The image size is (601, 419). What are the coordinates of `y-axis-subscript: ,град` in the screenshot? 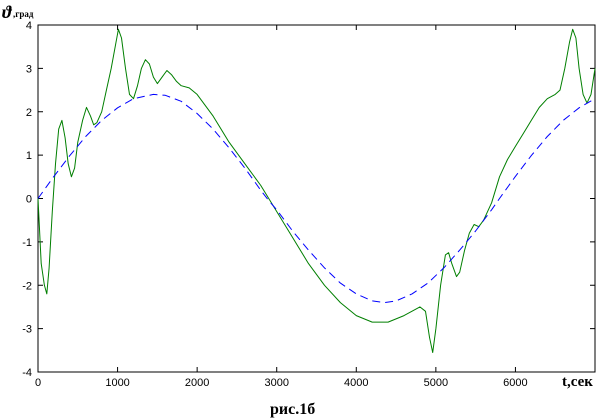 It's located at (23, 14).